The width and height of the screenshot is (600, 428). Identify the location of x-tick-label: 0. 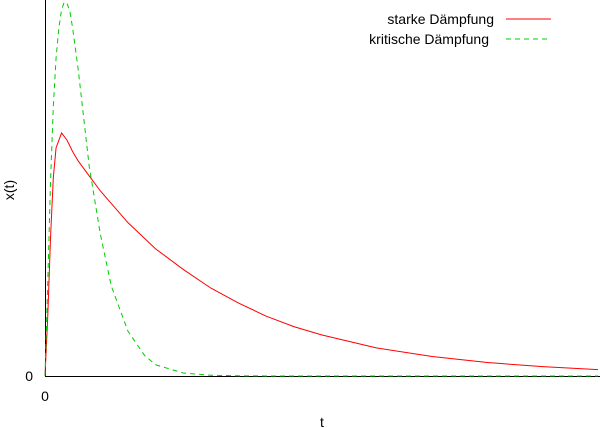
(45, 396).